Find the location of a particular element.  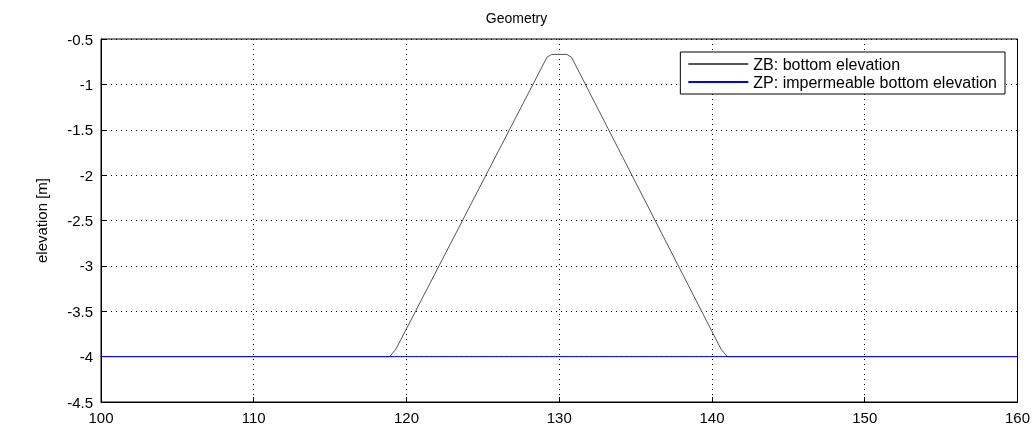

y-tick-label: -2 is located at coordinates (86, 175).